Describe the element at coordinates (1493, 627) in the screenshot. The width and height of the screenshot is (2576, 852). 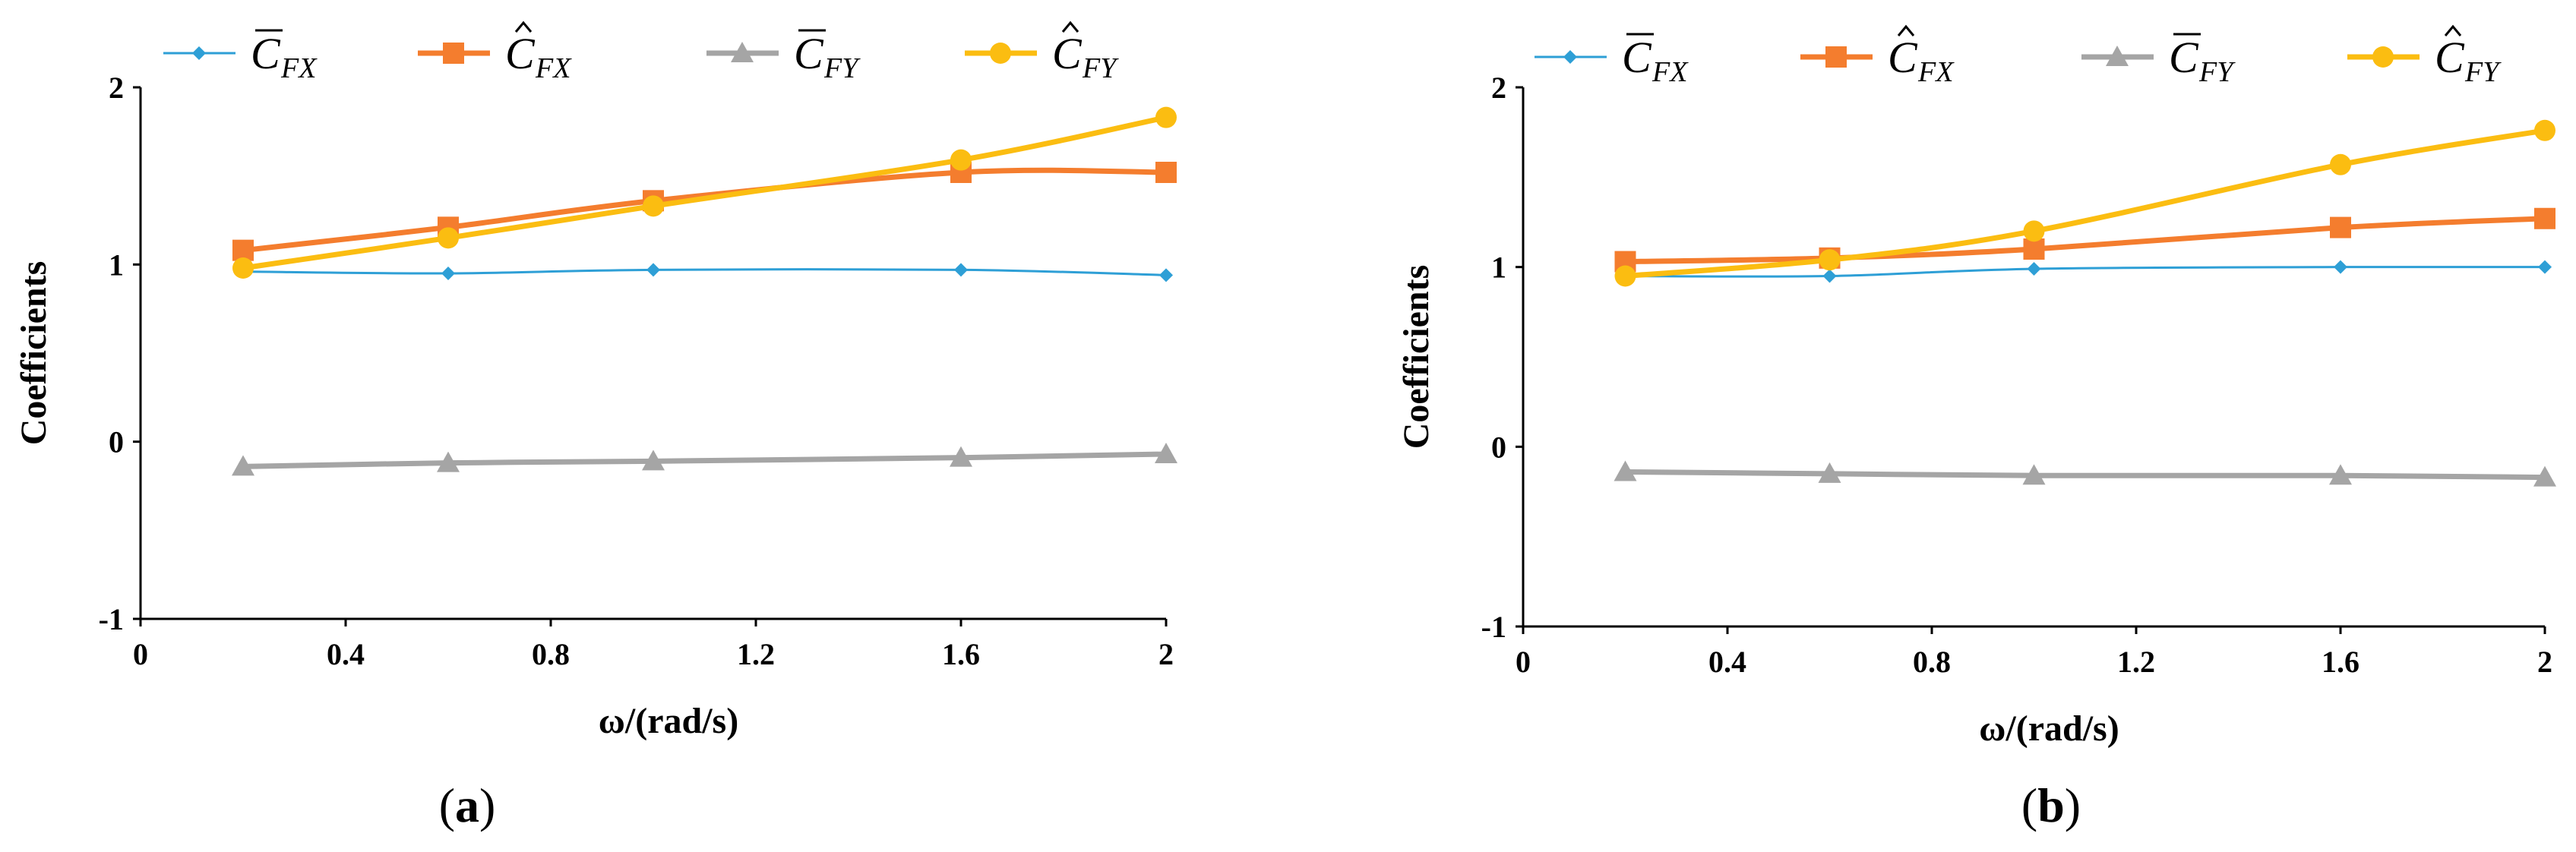
I see `y-tick-label: -1` at that location.